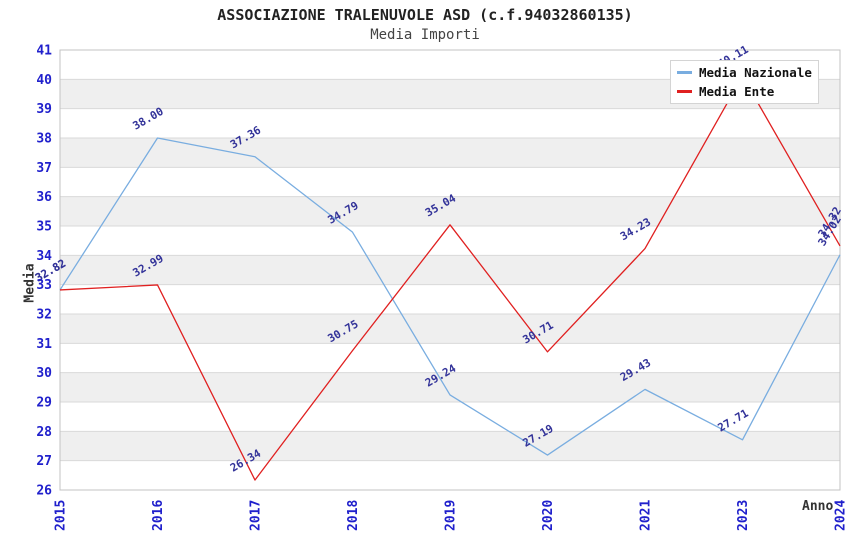 This screenshot has height=550, width=850. I want to click on chart-subtitle: Media Importi, so click(425, 35).